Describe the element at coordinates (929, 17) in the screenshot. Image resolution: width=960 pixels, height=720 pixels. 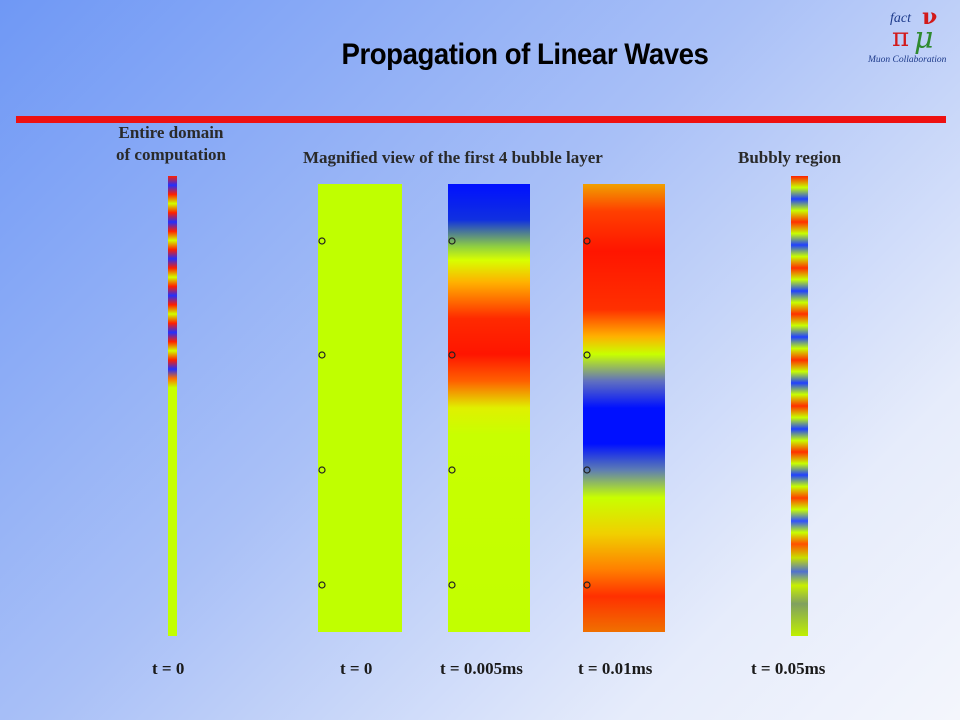
I see `svg-text: ν` at that location.